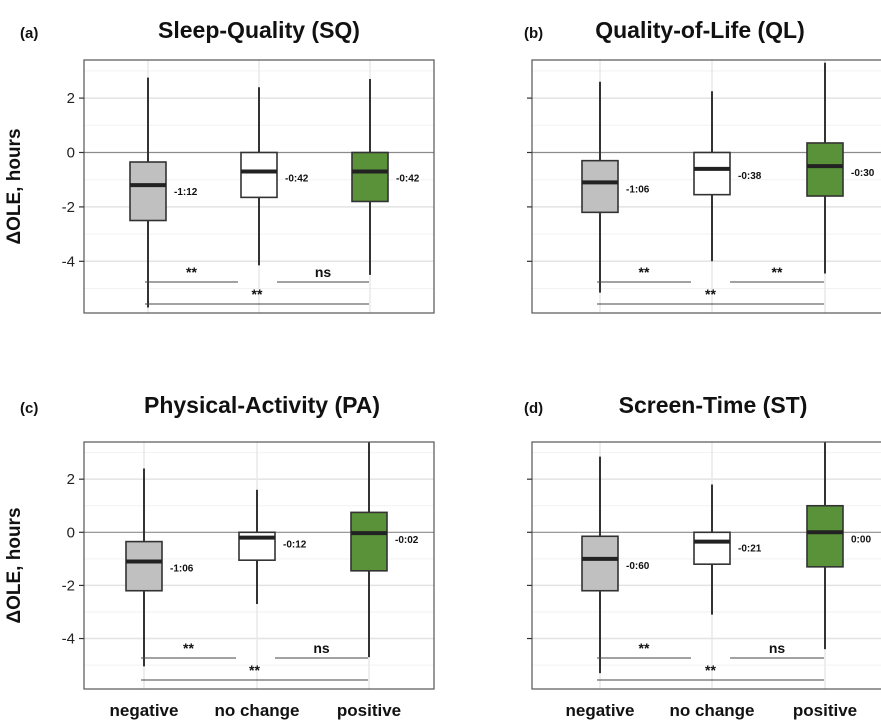  I want to click on panel-3: ** ns ** -1:06 -0:12 -0:02, so click(259, 565).